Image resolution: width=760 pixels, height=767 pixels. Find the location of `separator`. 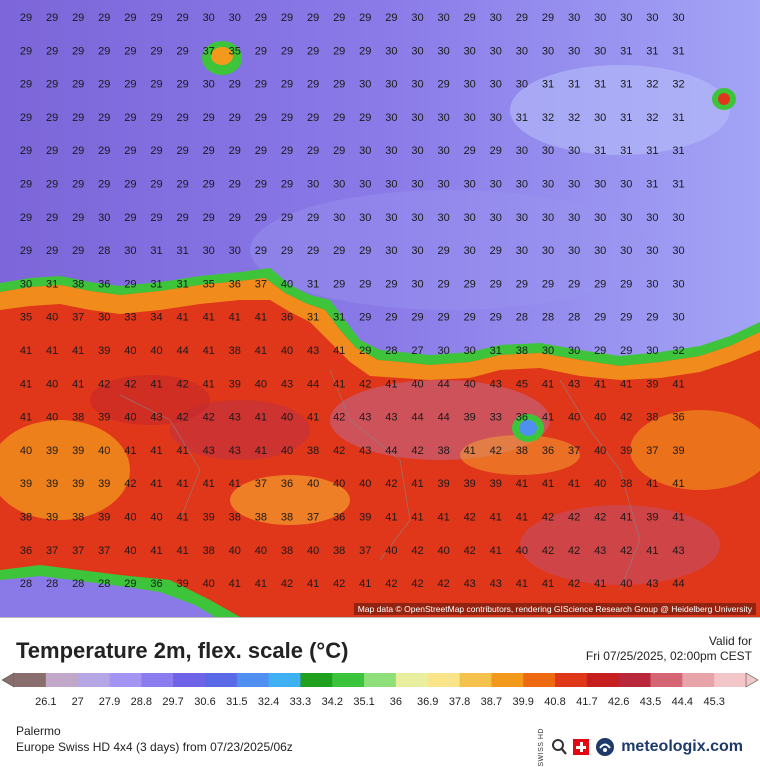

separator is located at coordinates (380, 617).